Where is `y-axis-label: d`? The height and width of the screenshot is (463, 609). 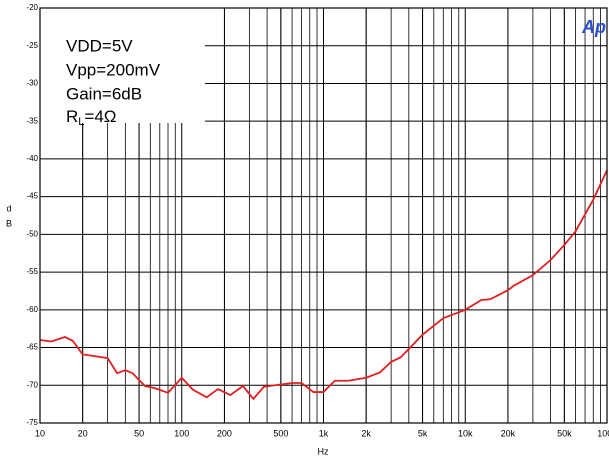
y-axis-label: d is located at coordinates (8, 208).